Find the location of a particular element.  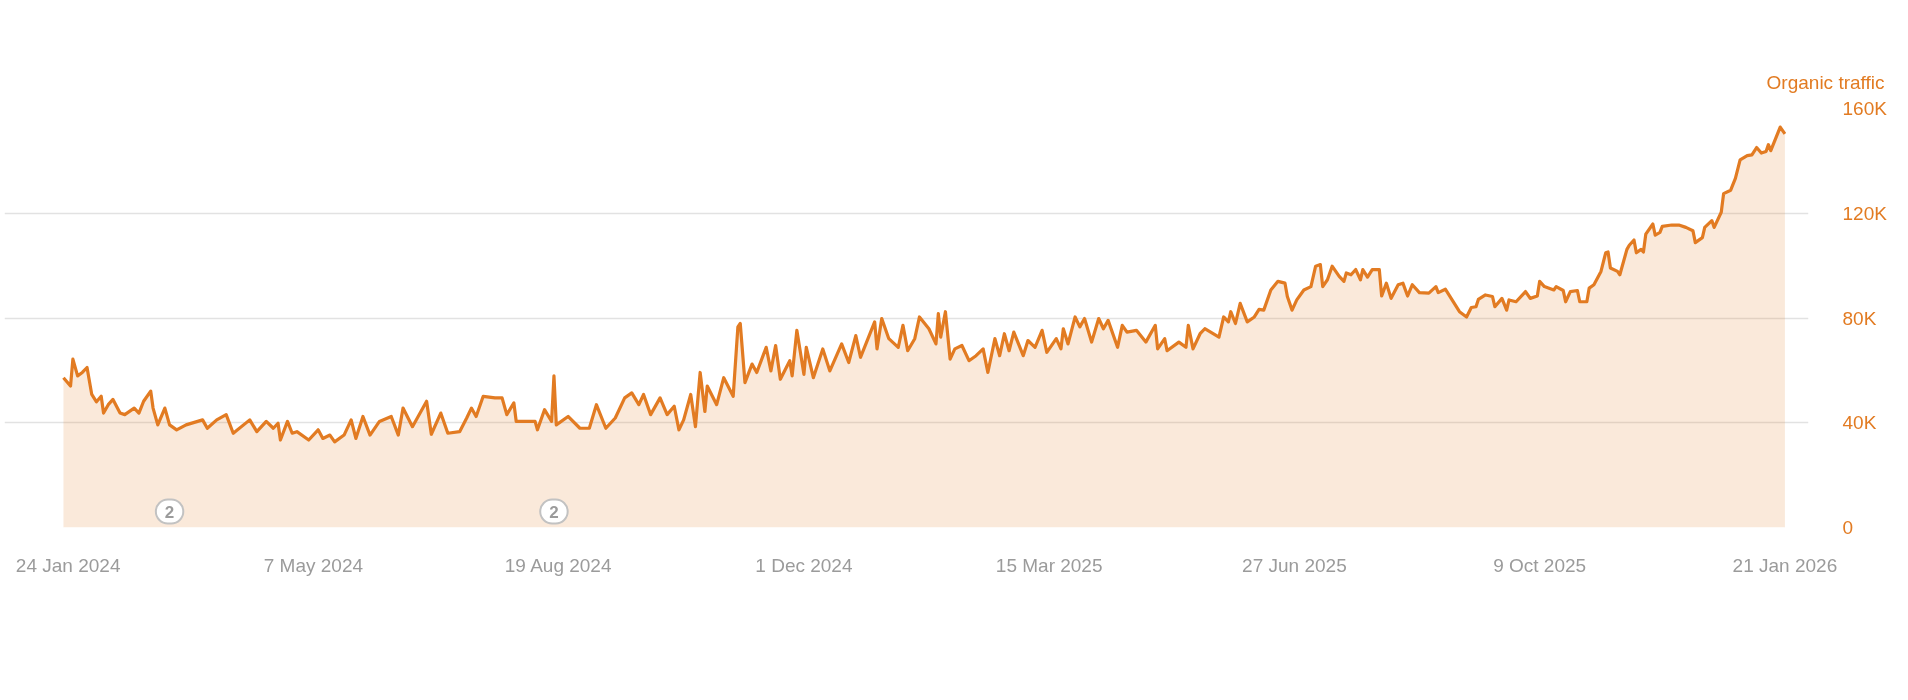

y-tick-label: 120K is located at coordinates (1865, 213).